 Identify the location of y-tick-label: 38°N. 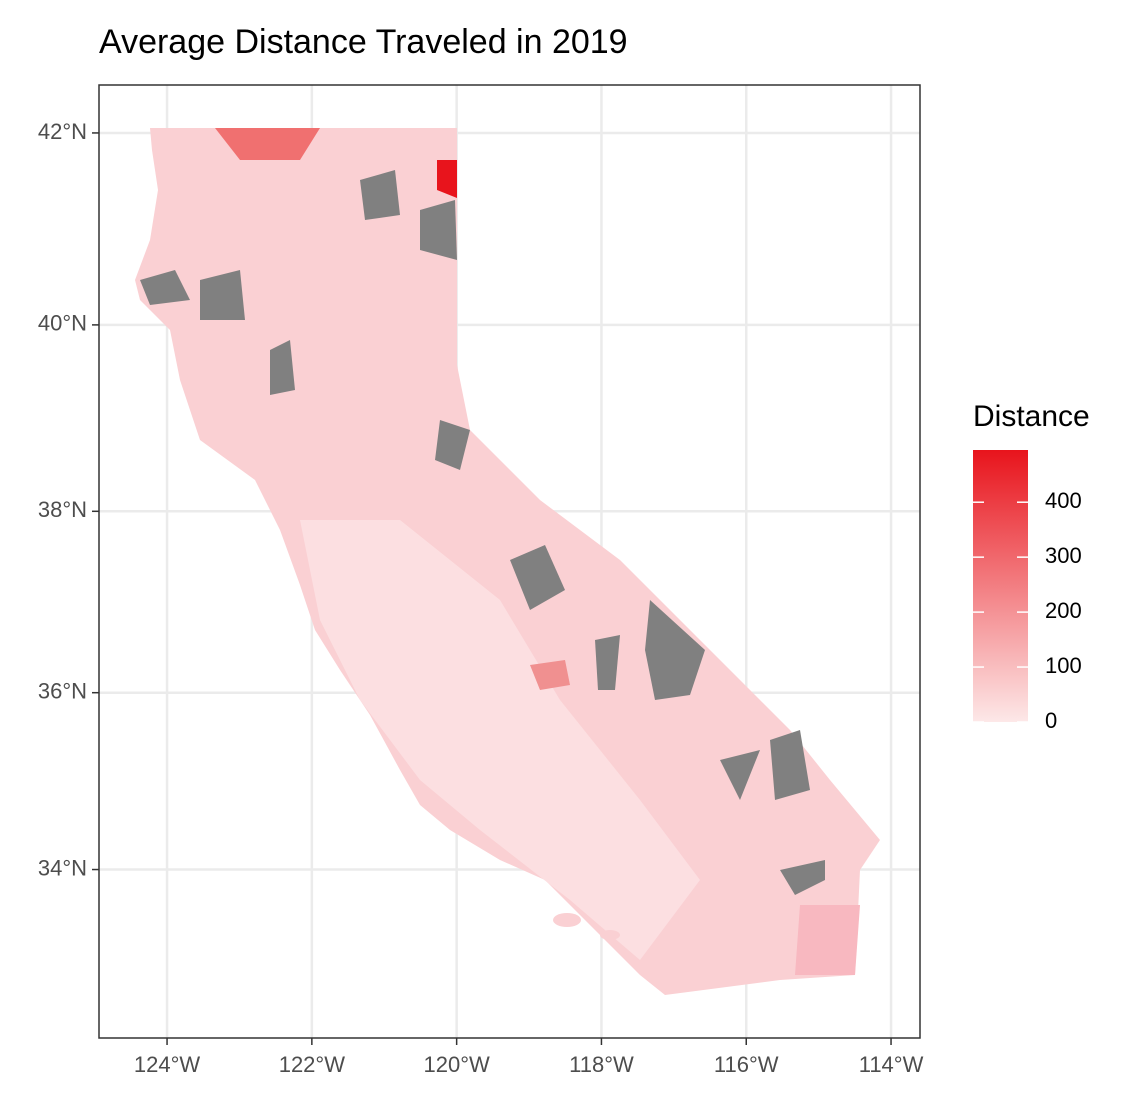
(62, 509).